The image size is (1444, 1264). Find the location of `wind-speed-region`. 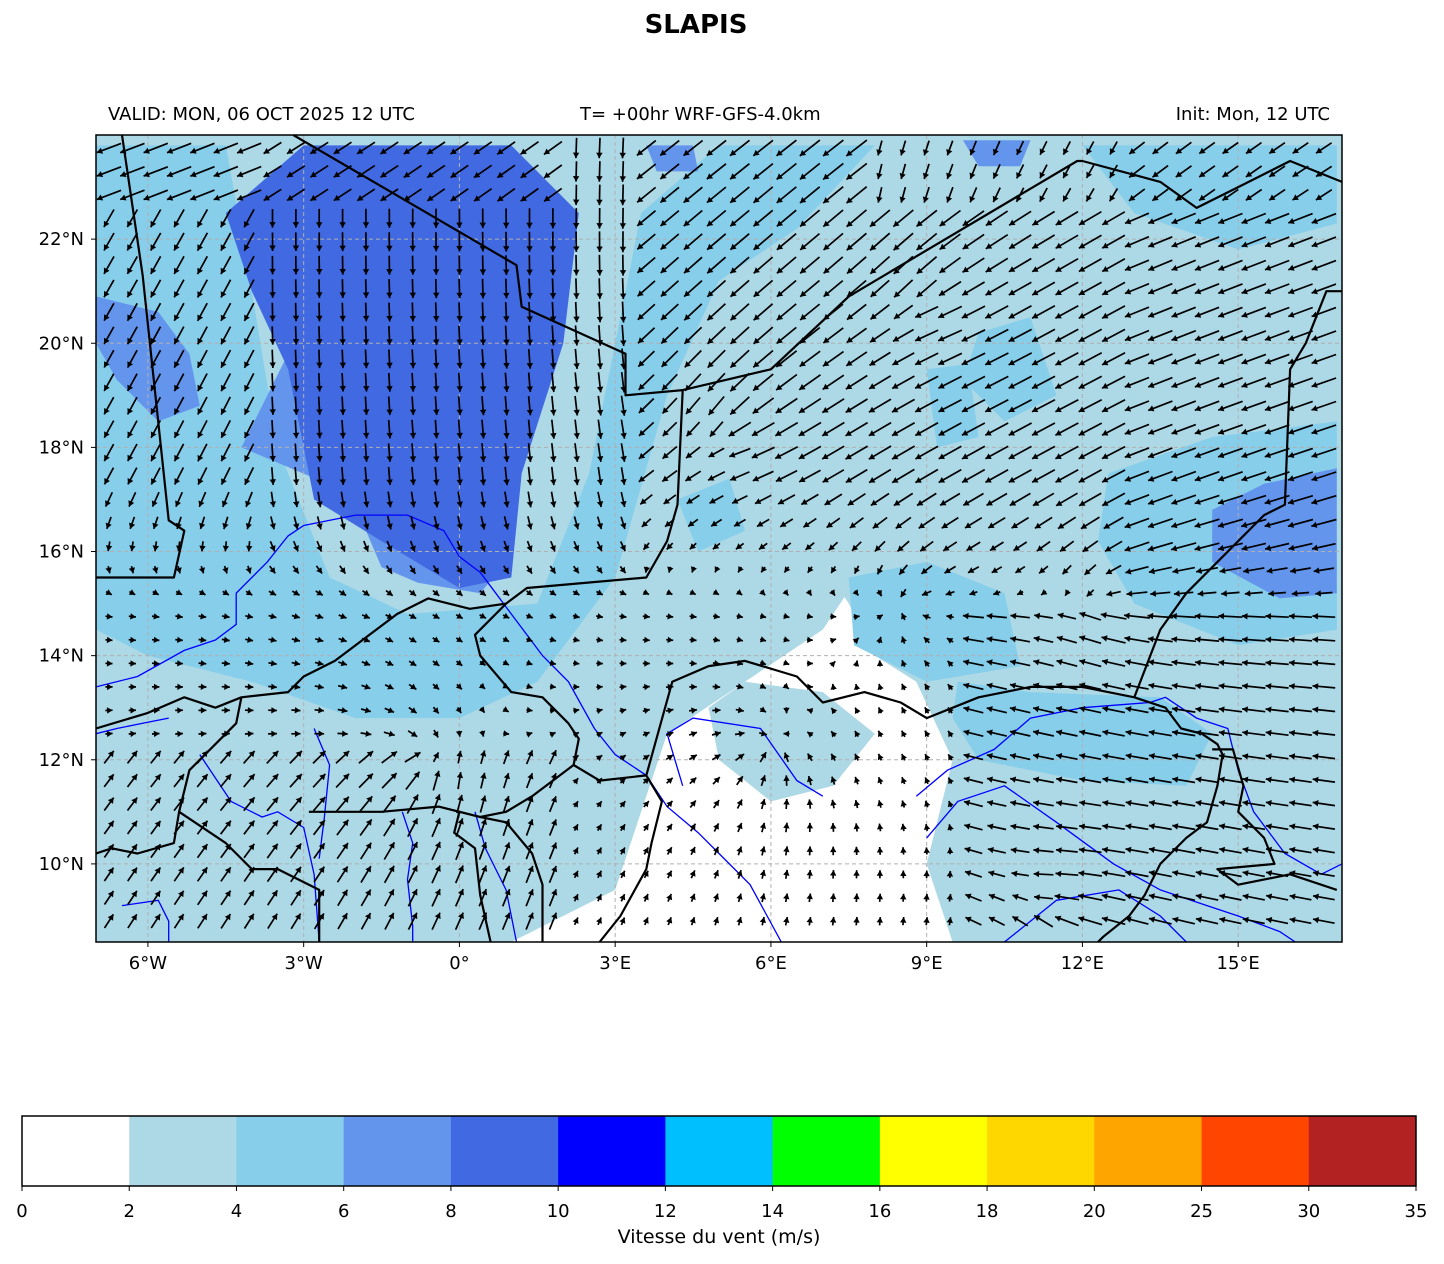

wind-speed-region is located at coordinates (1274, 533).